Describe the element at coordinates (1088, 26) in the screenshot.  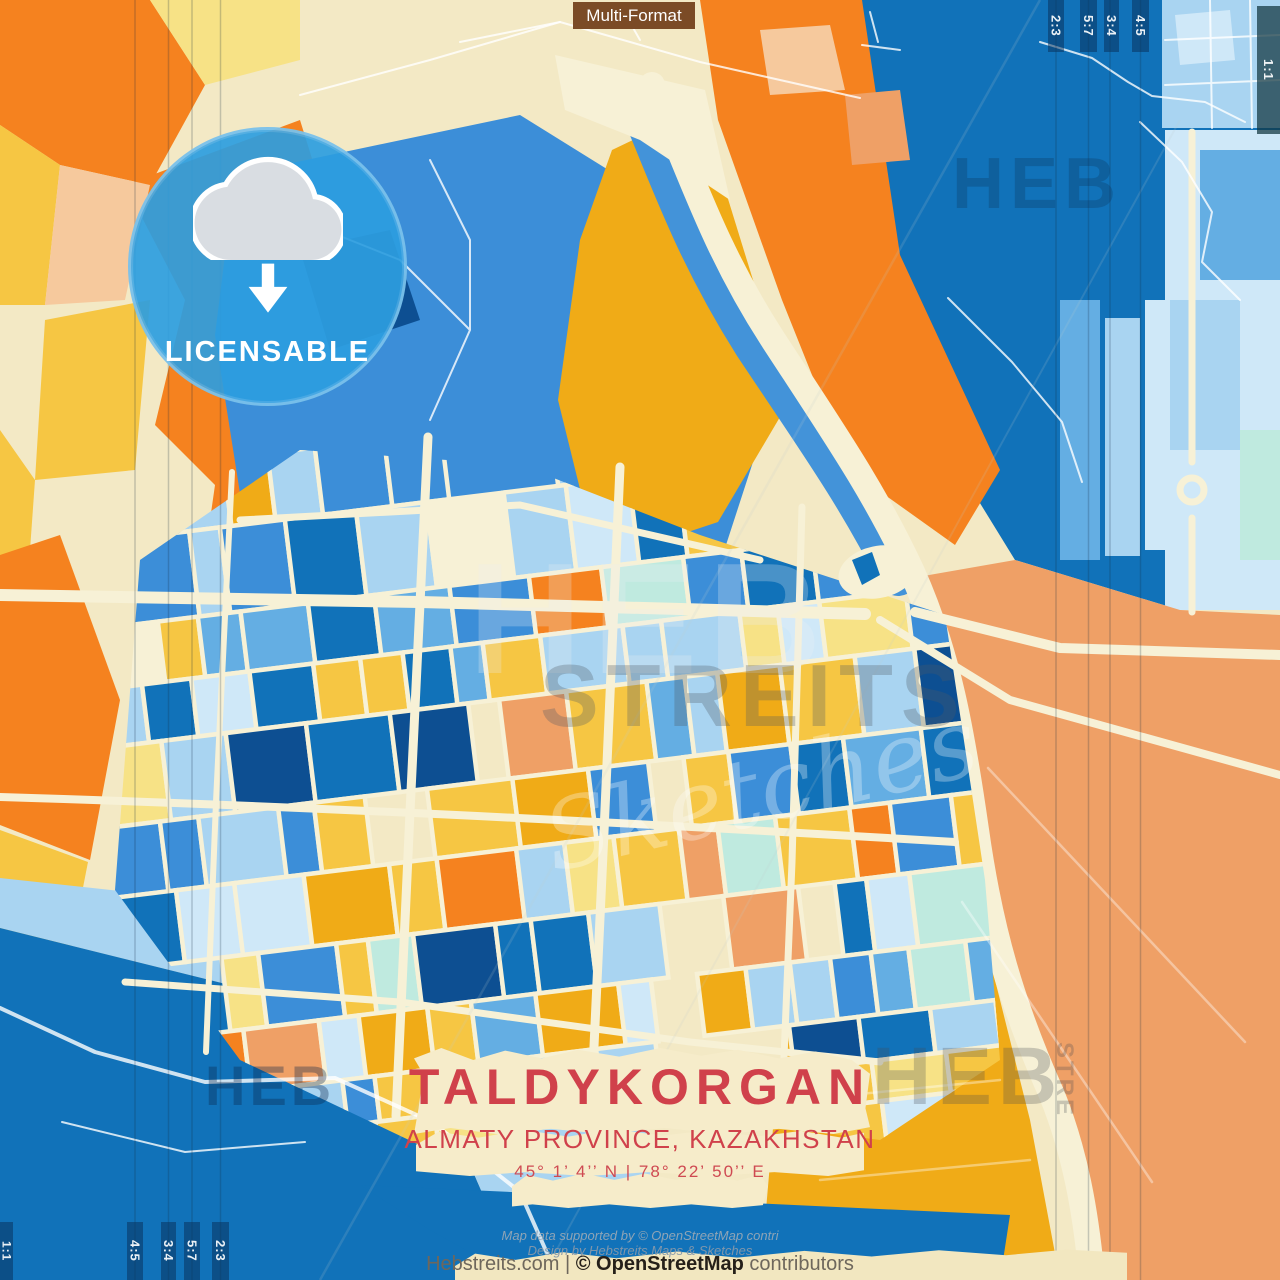
I see `crop-ratio-strip-5-7: 5:7` at that location.